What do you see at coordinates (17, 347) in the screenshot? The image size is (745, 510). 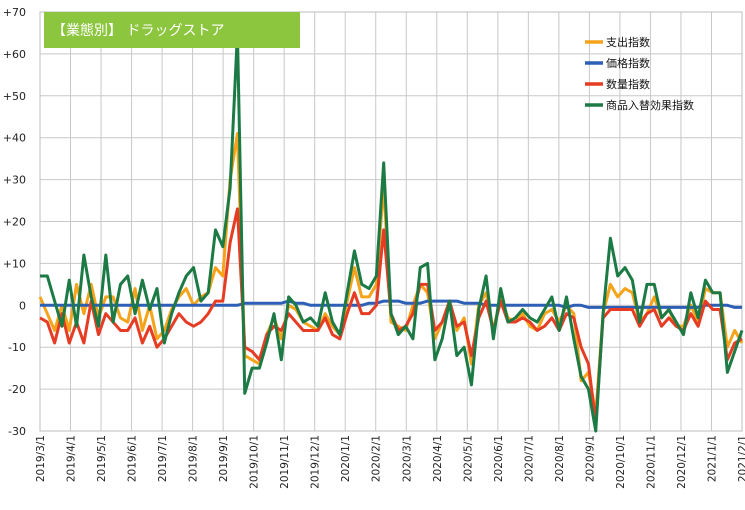 I see `y-tick-label: -10` at bounding box center [17, 347].